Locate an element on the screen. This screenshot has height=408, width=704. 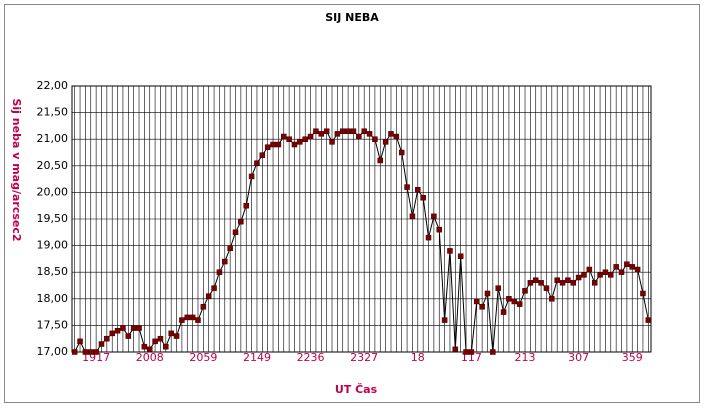
y-tick-label: 17,00 is located at coordinates (53, 351).